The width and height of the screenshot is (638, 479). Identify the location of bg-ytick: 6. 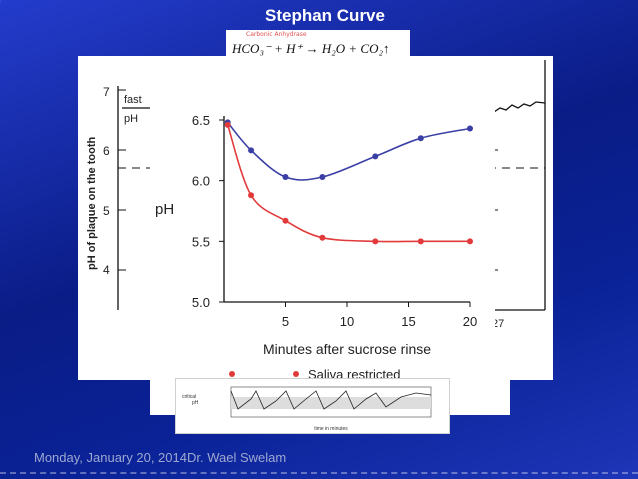
(106, 151).